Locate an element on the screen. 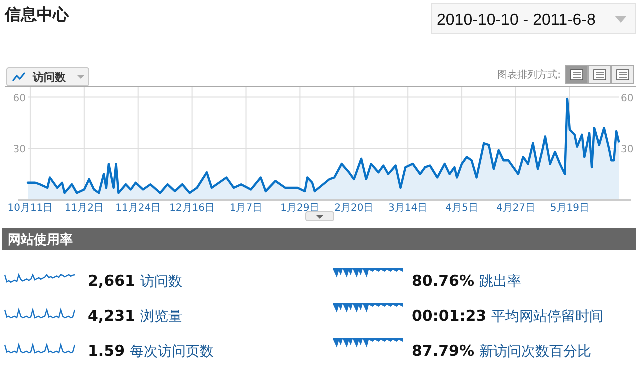 Image resolution: width=640 pixels, height=370 pixels. chart-subtitle: 2010-10-10 - 2011-6-8 is located at coordinates (516, 20).